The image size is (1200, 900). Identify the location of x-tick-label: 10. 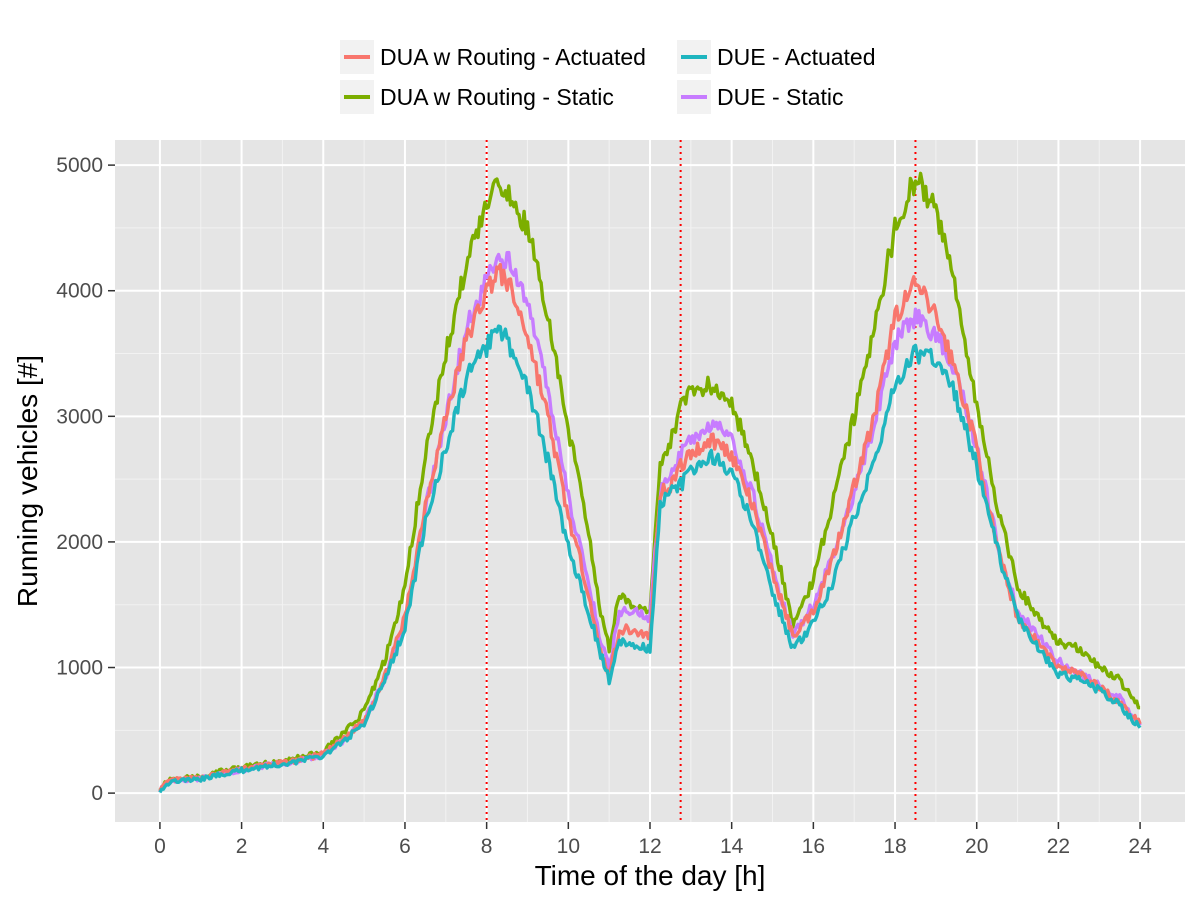
(568, 846).